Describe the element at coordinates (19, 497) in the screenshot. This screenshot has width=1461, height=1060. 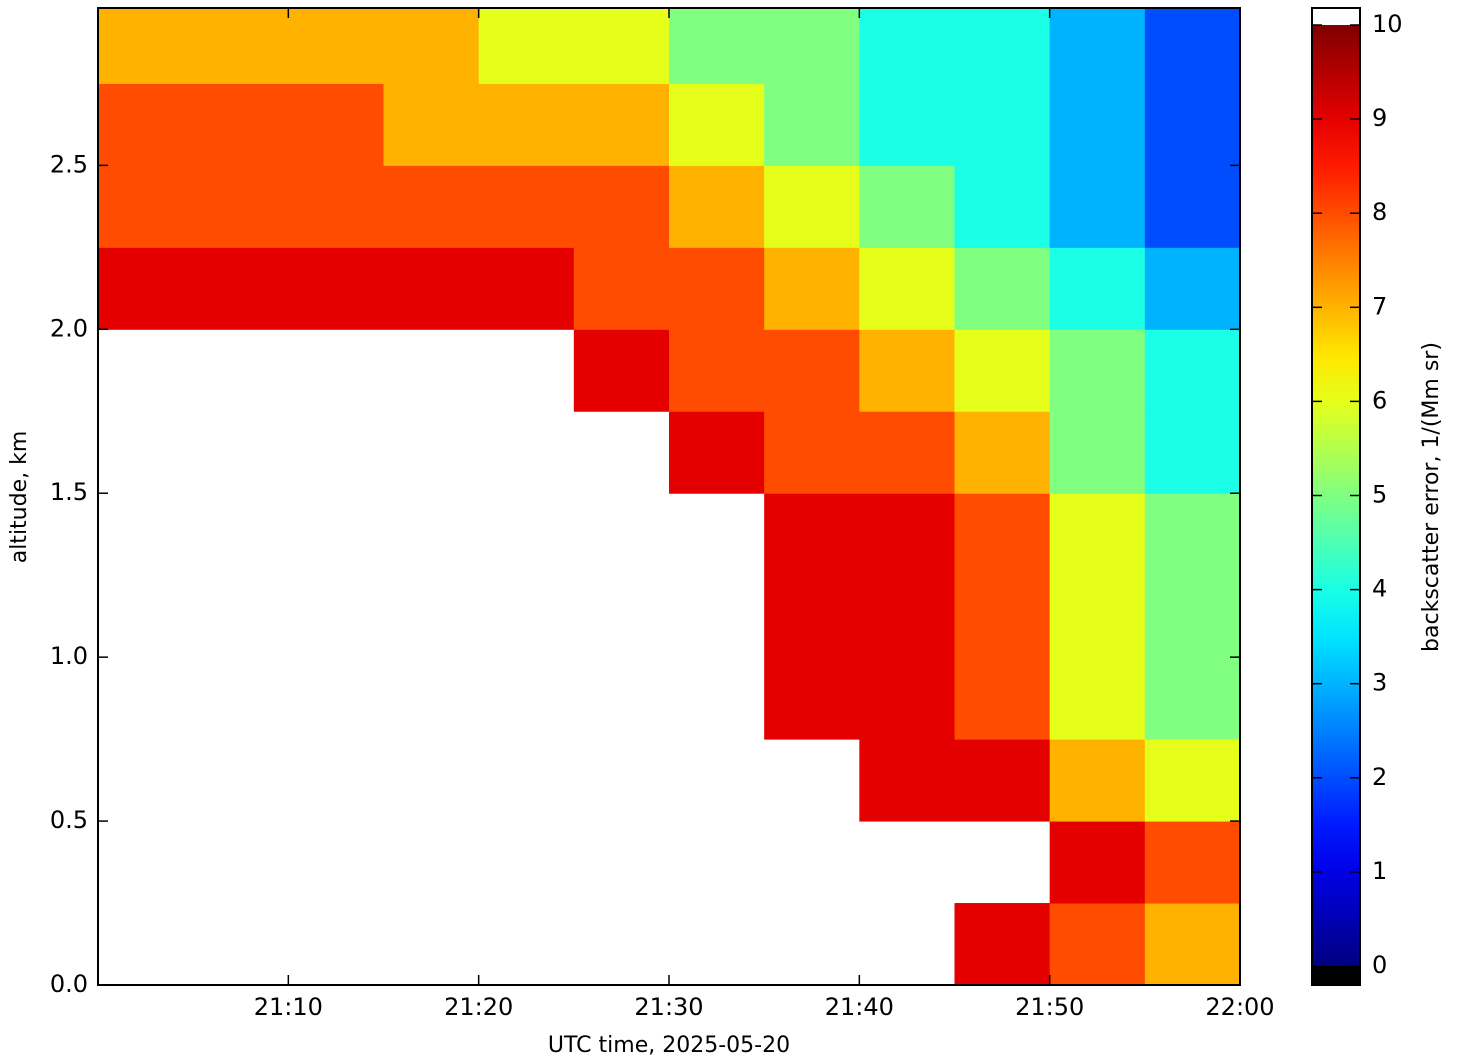
I see `y-axis-title: altitude, km` at that location.